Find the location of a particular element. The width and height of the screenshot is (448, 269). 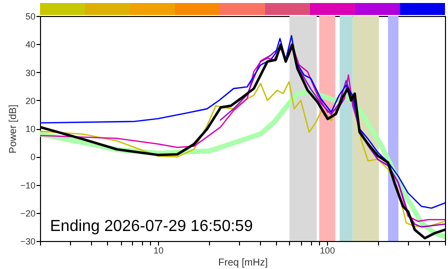

x-axis-title: Freq [mHz] is located at coordinates (243, 263).